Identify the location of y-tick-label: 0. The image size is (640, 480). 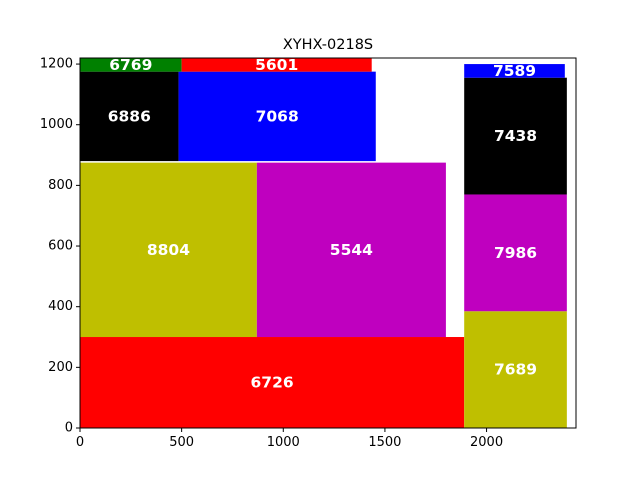
(69, 428).